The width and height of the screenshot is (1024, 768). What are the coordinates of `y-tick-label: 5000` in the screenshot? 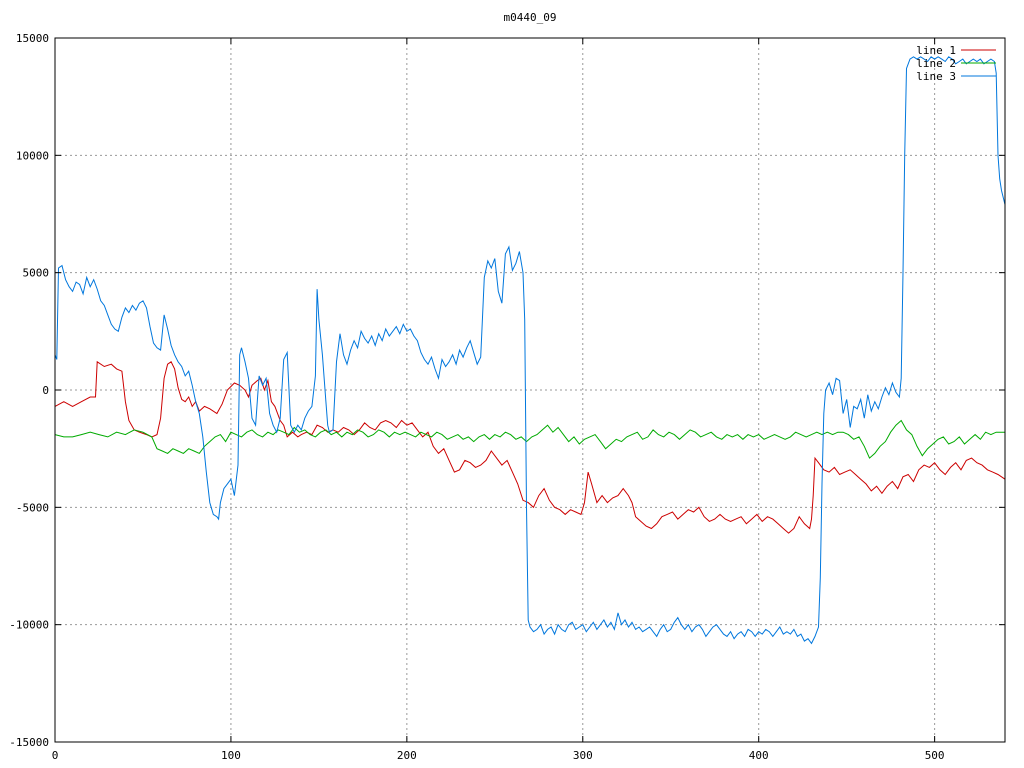 It's located at (36, 273).